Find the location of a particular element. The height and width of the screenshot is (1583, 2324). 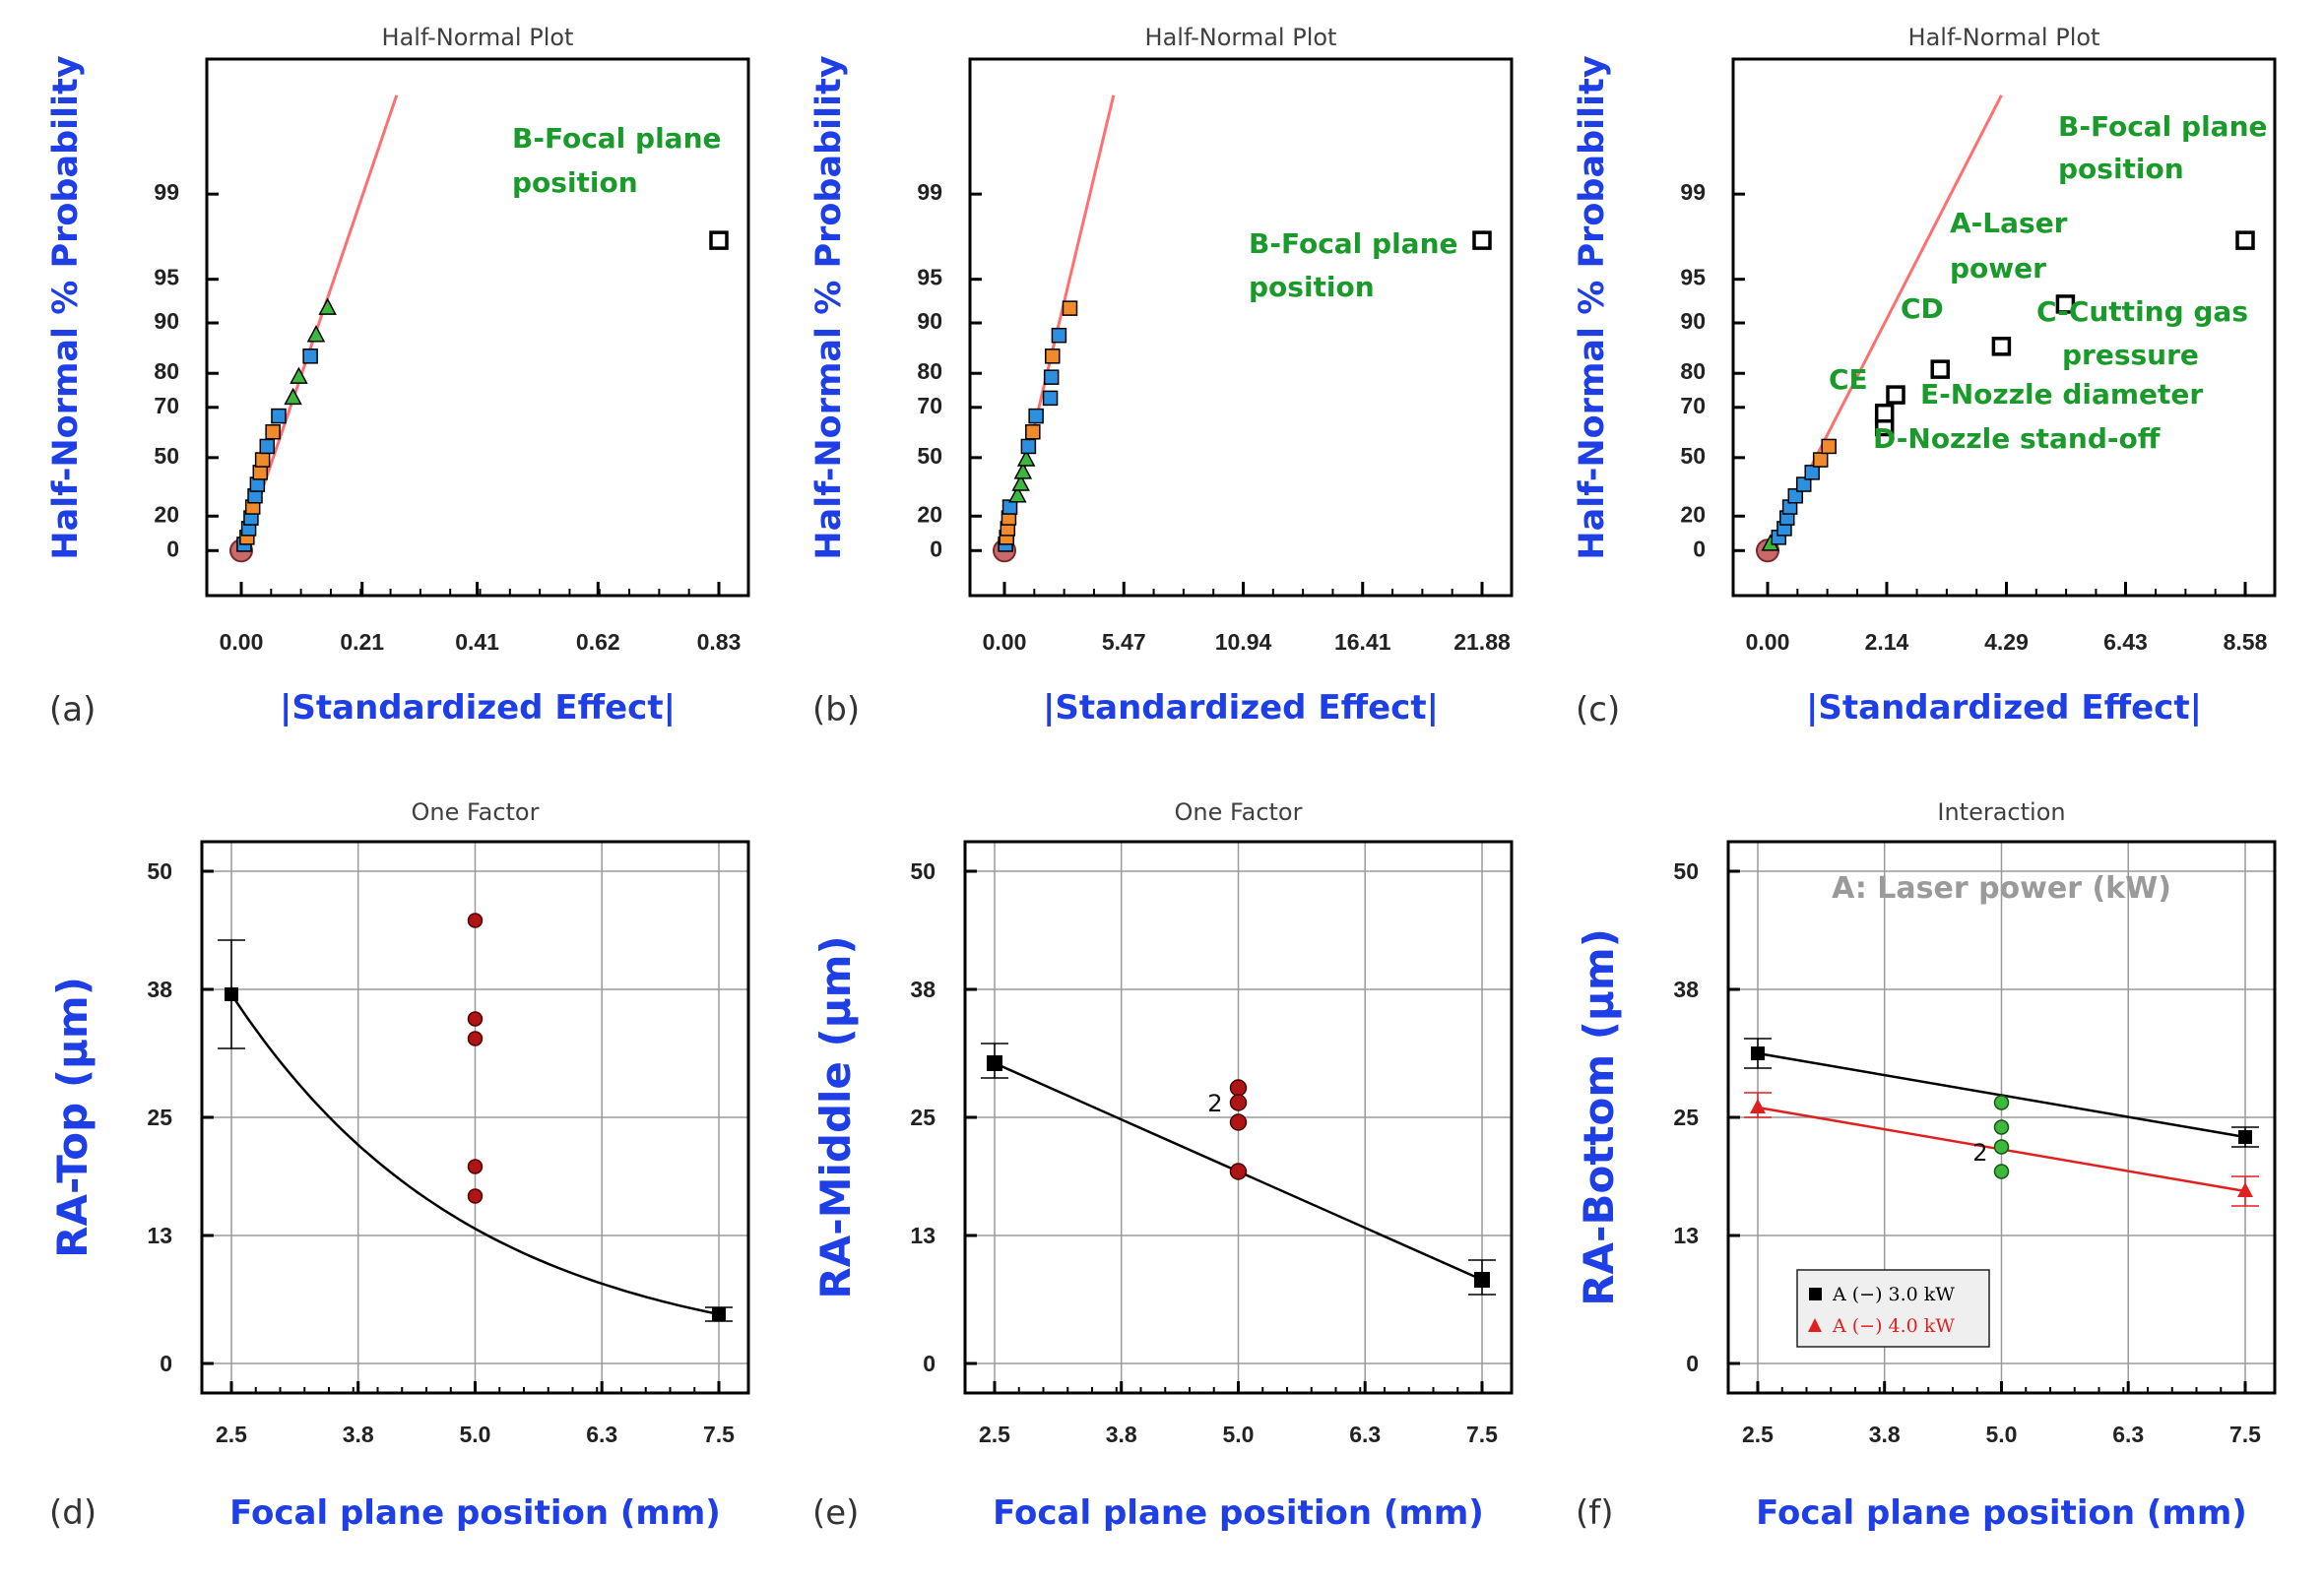

annotation-label: D-Nozzle stand-off is located at coordinates (2017, 438).